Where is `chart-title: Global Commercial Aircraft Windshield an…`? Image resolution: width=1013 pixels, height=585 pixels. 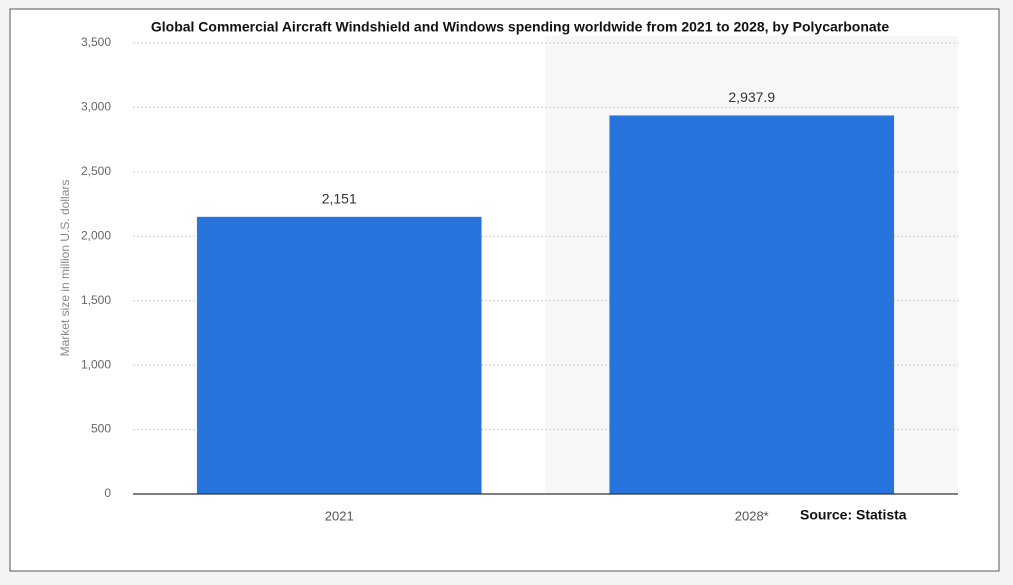 chart-title: Global Commercial Aircraft Windshield an… is located at coordinates (520, 27).